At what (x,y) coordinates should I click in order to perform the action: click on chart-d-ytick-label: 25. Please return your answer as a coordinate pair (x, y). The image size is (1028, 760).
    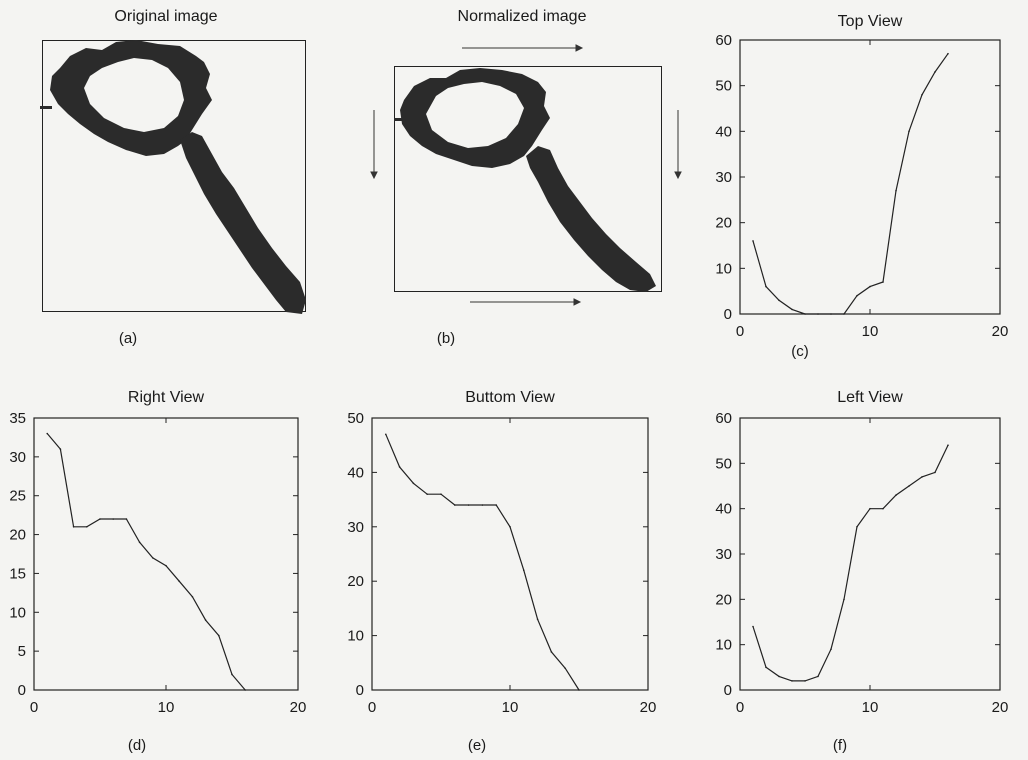
    Looking at the image, I should click on (17, 496).